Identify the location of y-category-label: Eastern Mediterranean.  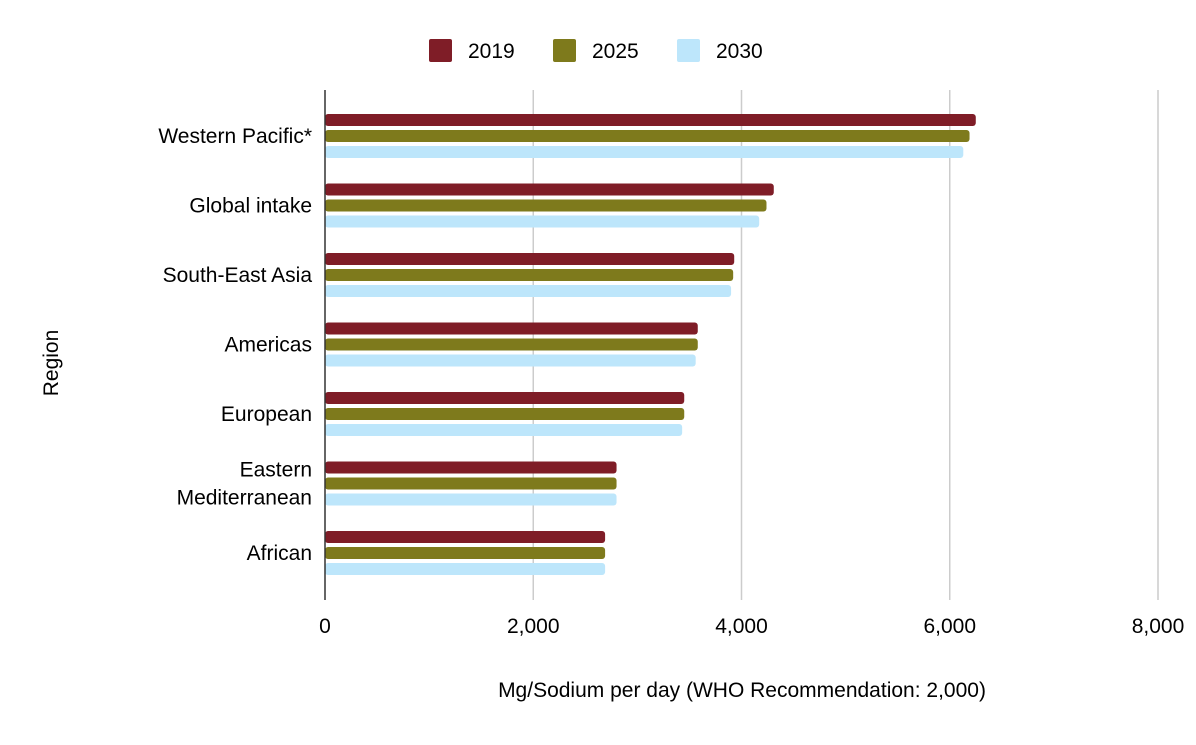
(244, 484).